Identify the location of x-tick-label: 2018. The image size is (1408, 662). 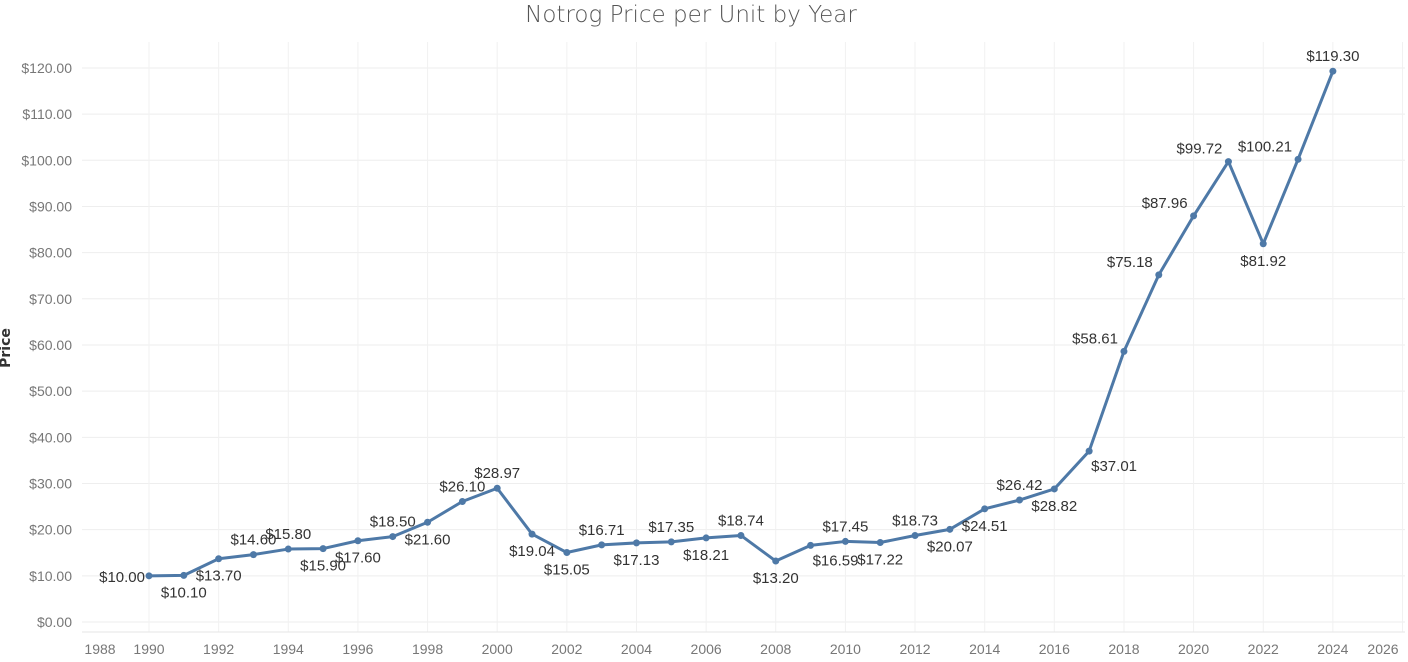
(1123, 649).